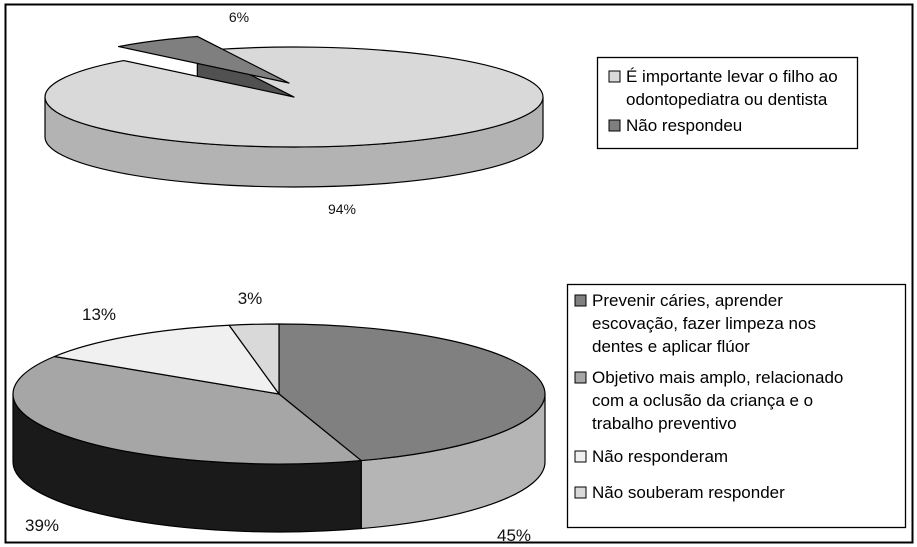 The height and width of the screenshot is (547, 917). Describe the element at coordinates (342, 209) in the screenshot. I see `pie1-data-label-94: 94%` at that location.